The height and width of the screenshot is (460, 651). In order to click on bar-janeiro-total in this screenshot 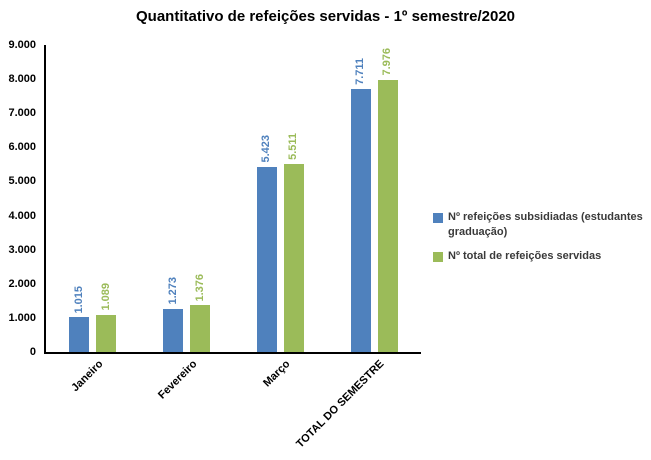, I will do `click(106, 333)`.